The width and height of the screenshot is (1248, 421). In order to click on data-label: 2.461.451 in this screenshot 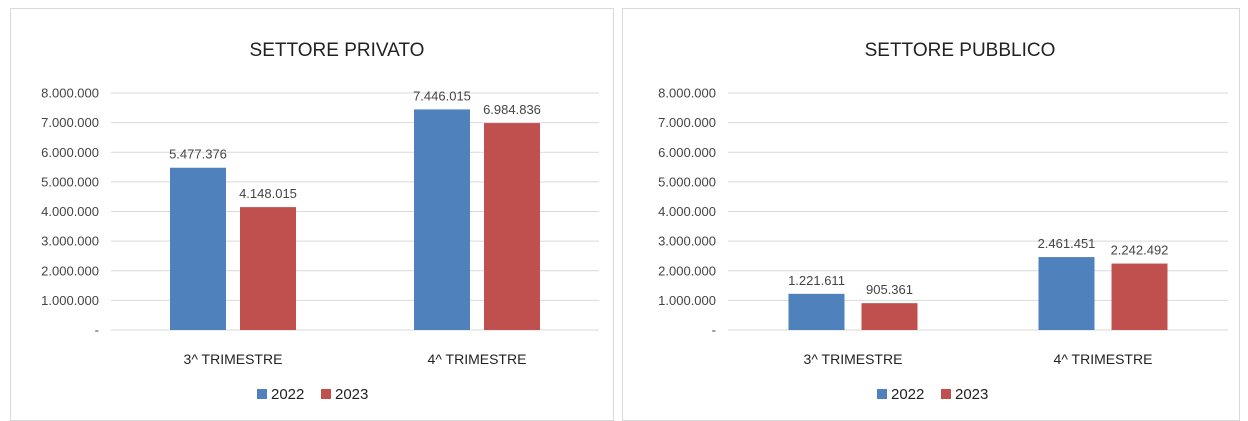, I will do `click(1067, 243)`.